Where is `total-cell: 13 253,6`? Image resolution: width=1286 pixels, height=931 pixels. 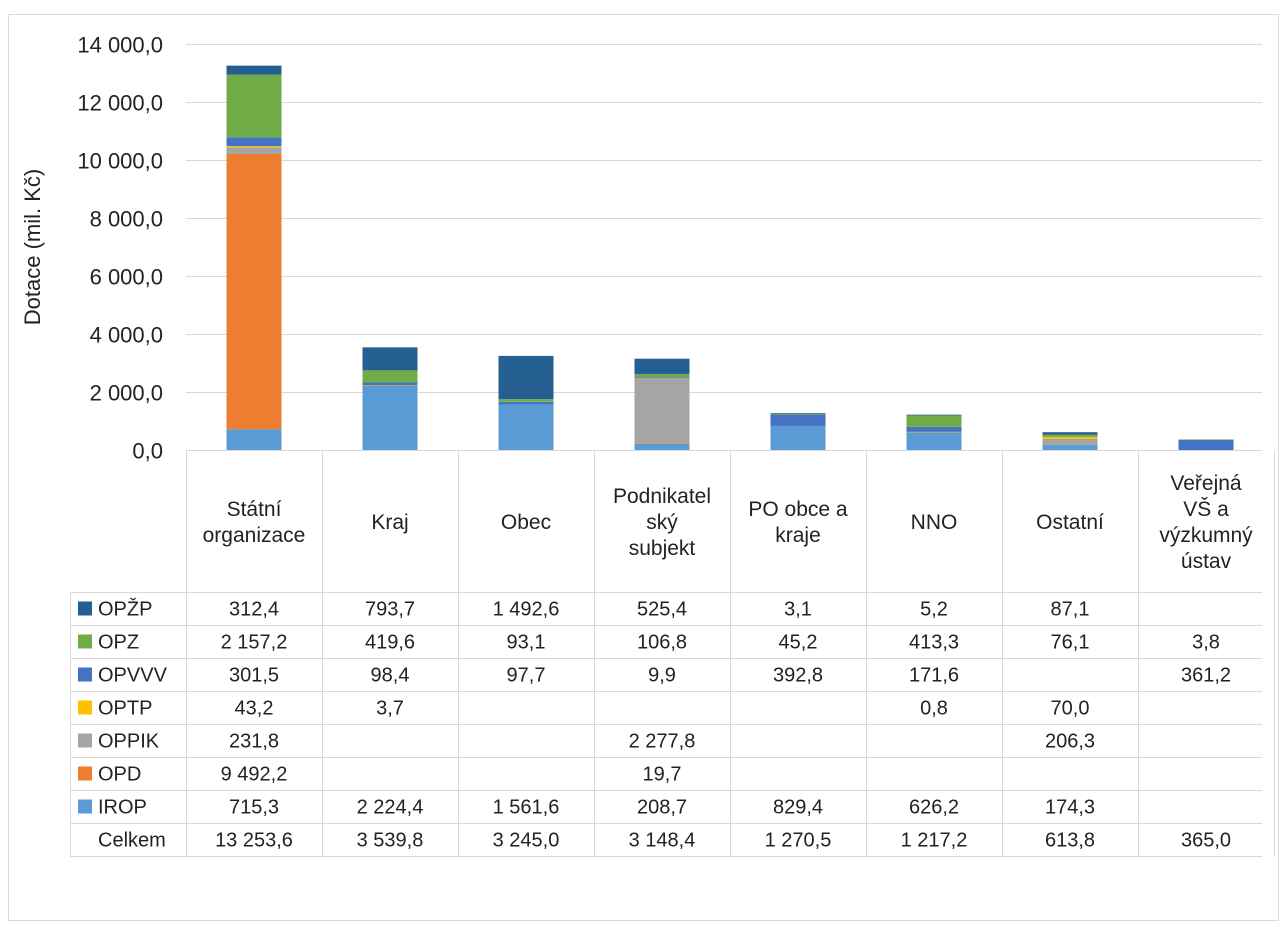 total-cell: 13 253,6 is located at coordinates (254, 841).